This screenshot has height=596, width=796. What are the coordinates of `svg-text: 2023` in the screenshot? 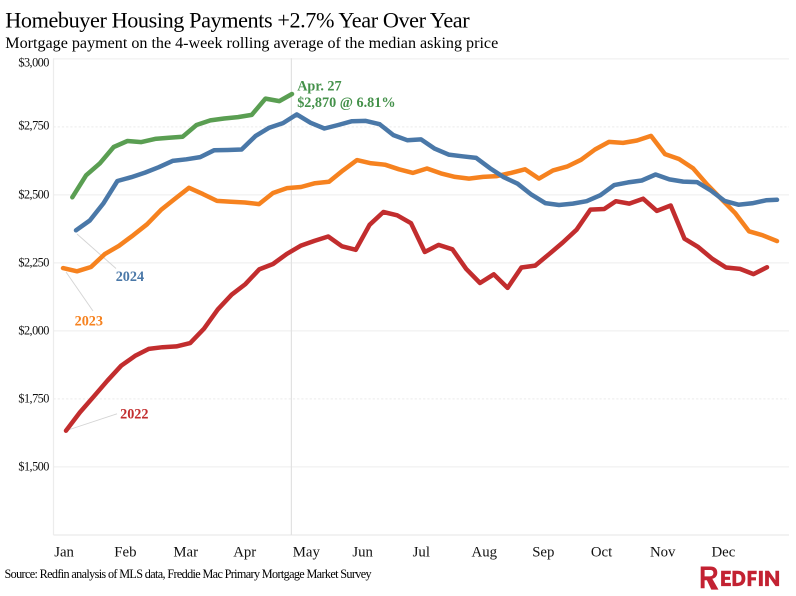 It's located at (89, 322).